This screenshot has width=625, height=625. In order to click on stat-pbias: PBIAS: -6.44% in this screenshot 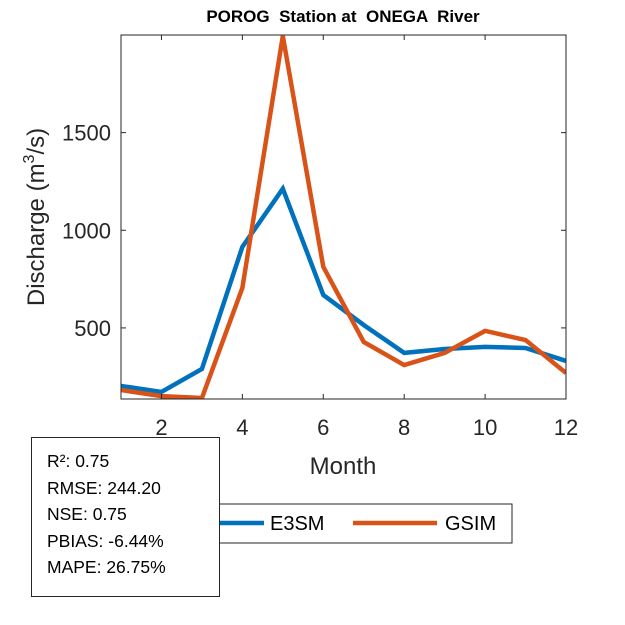, I will do `click(105, 540)`.